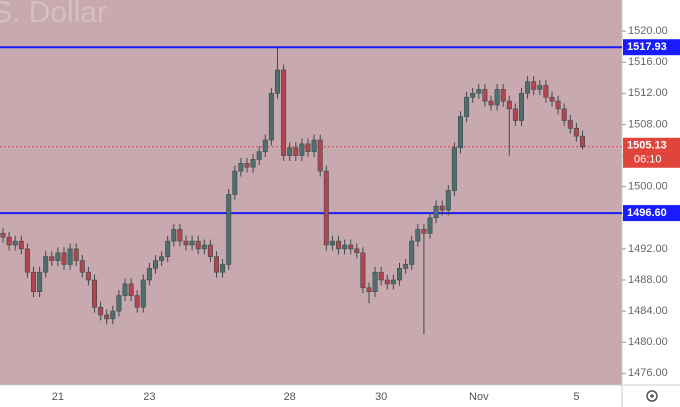 Image resolution: width=680 pixels, height=407 pixels. I want to click on y-tick-label: 1480.00, so click(648, 342).